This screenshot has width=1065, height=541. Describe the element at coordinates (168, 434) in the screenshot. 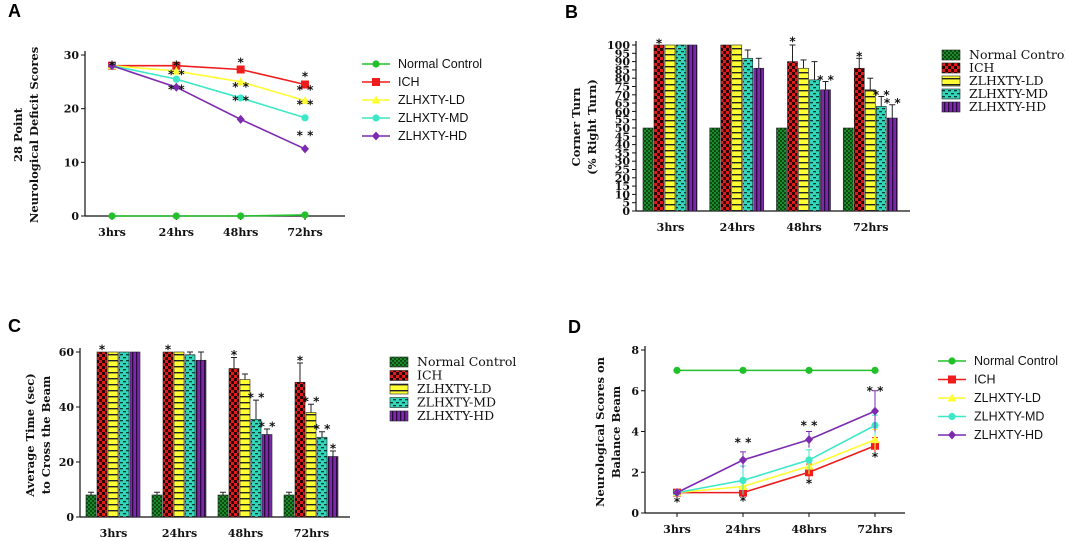

I see `panel-c-bar-ich` at that location.